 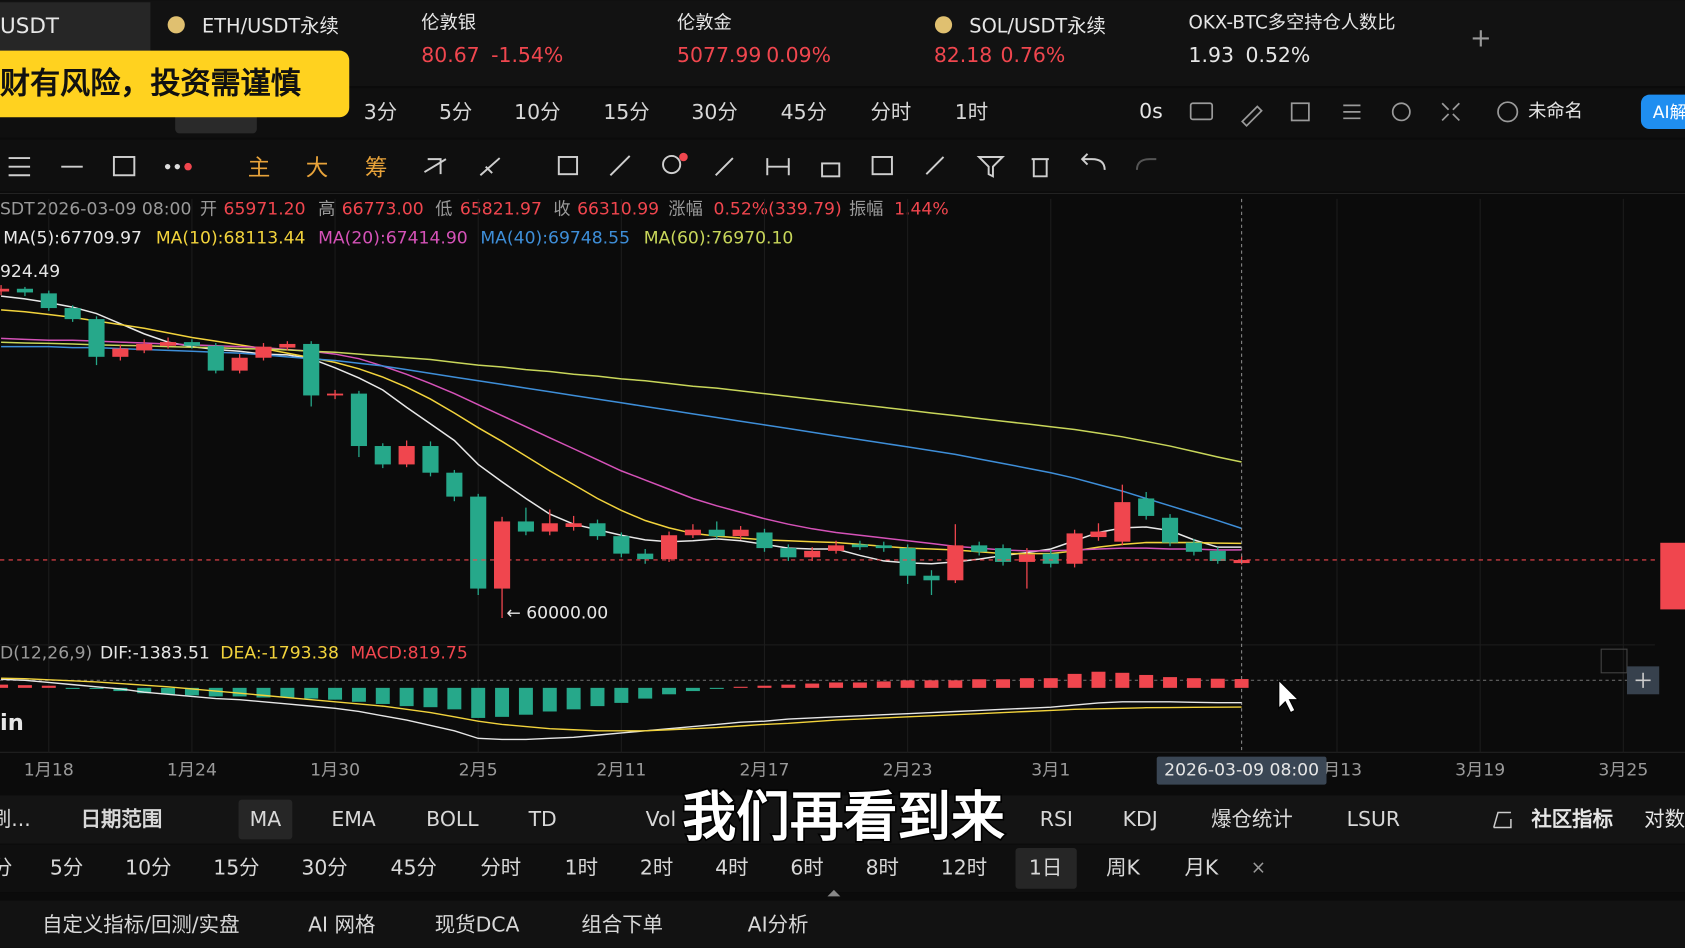 I want to click on filter-icon, so click(x=990, y=167).